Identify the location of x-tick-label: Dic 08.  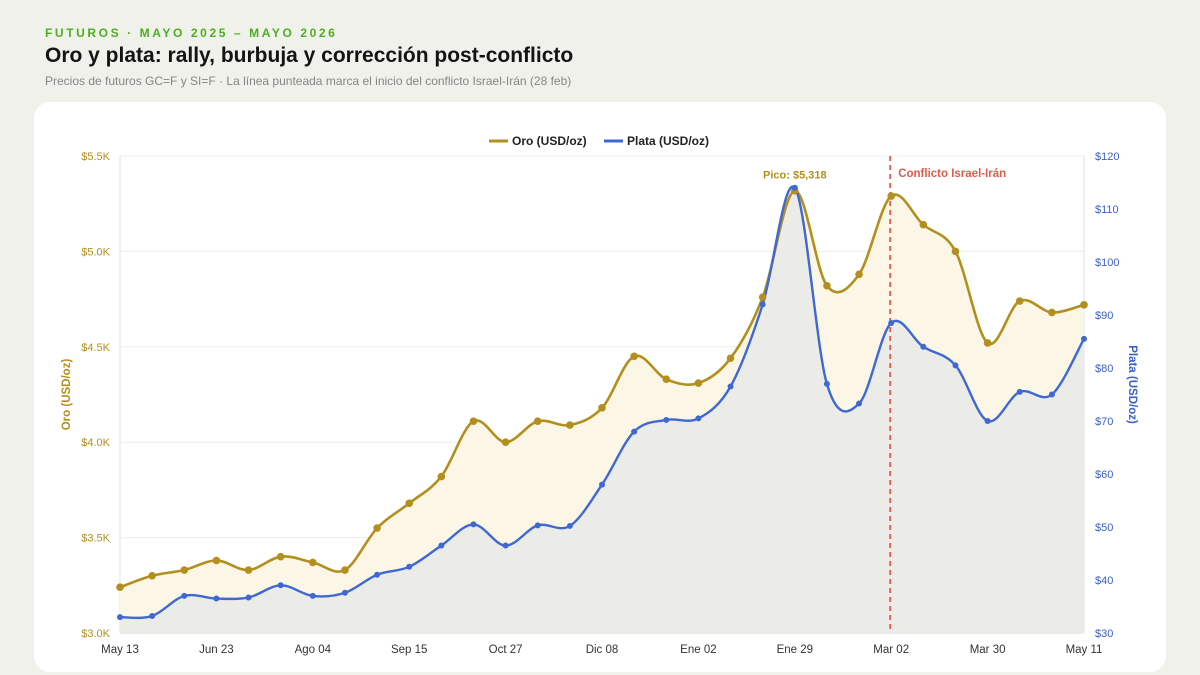
(602, 650).